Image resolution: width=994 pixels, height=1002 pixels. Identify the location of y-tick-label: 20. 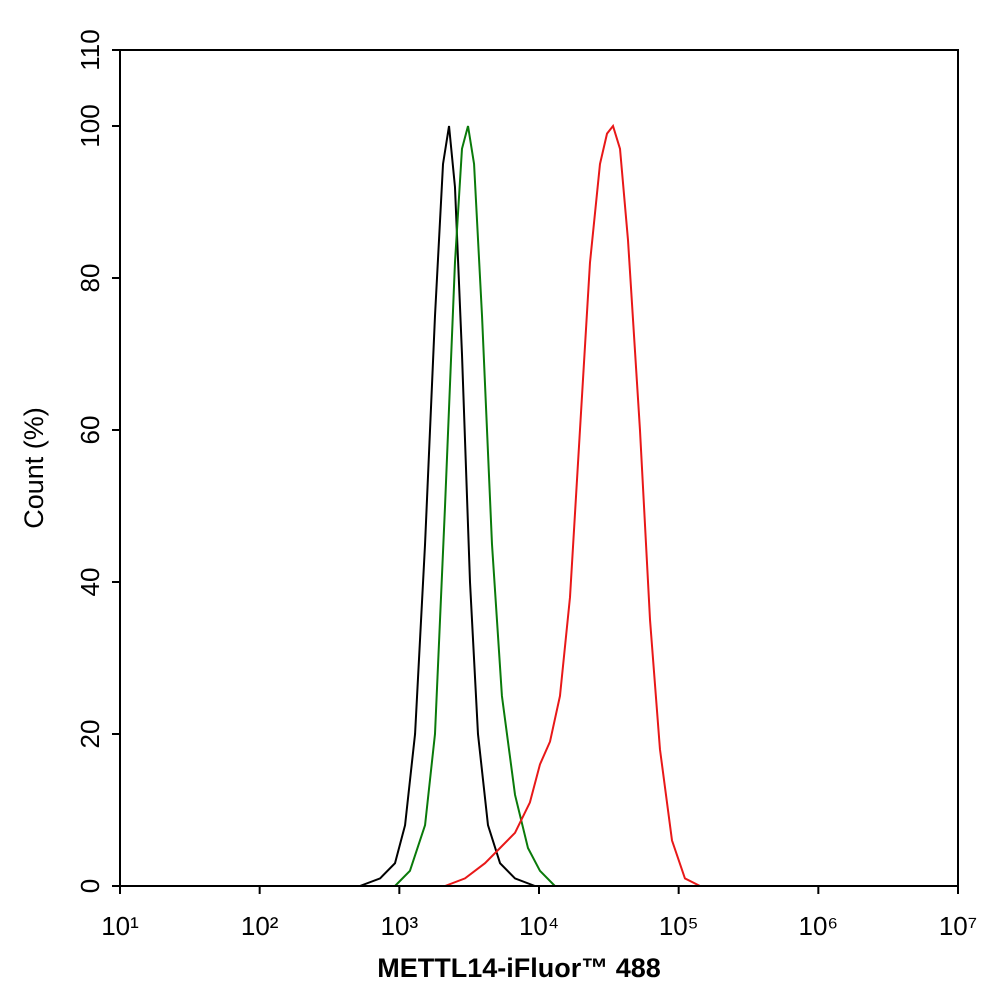
(90, 734).